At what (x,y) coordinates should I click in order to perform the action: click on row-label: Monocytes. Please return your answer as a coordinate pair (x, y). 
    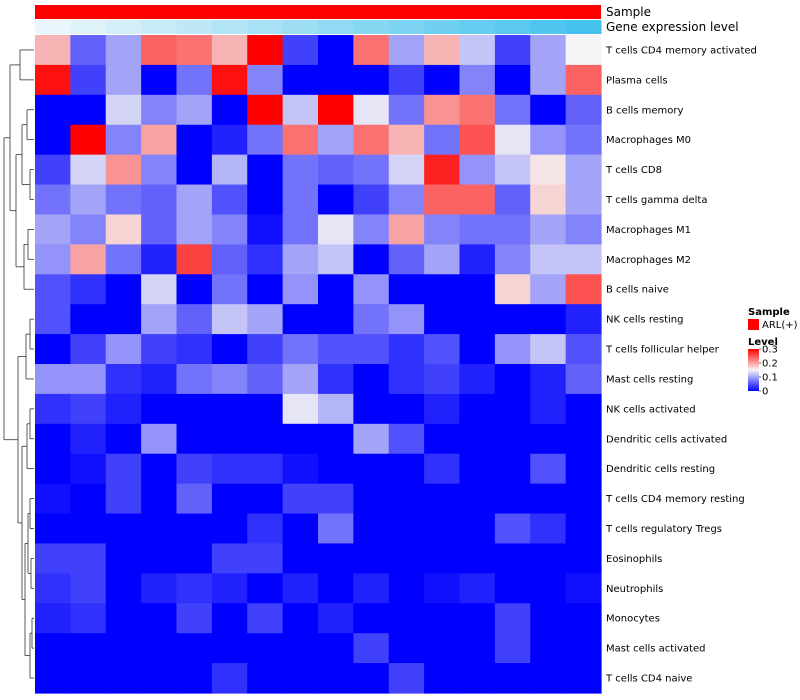
    Looking at the image, I should click on (633, 619).